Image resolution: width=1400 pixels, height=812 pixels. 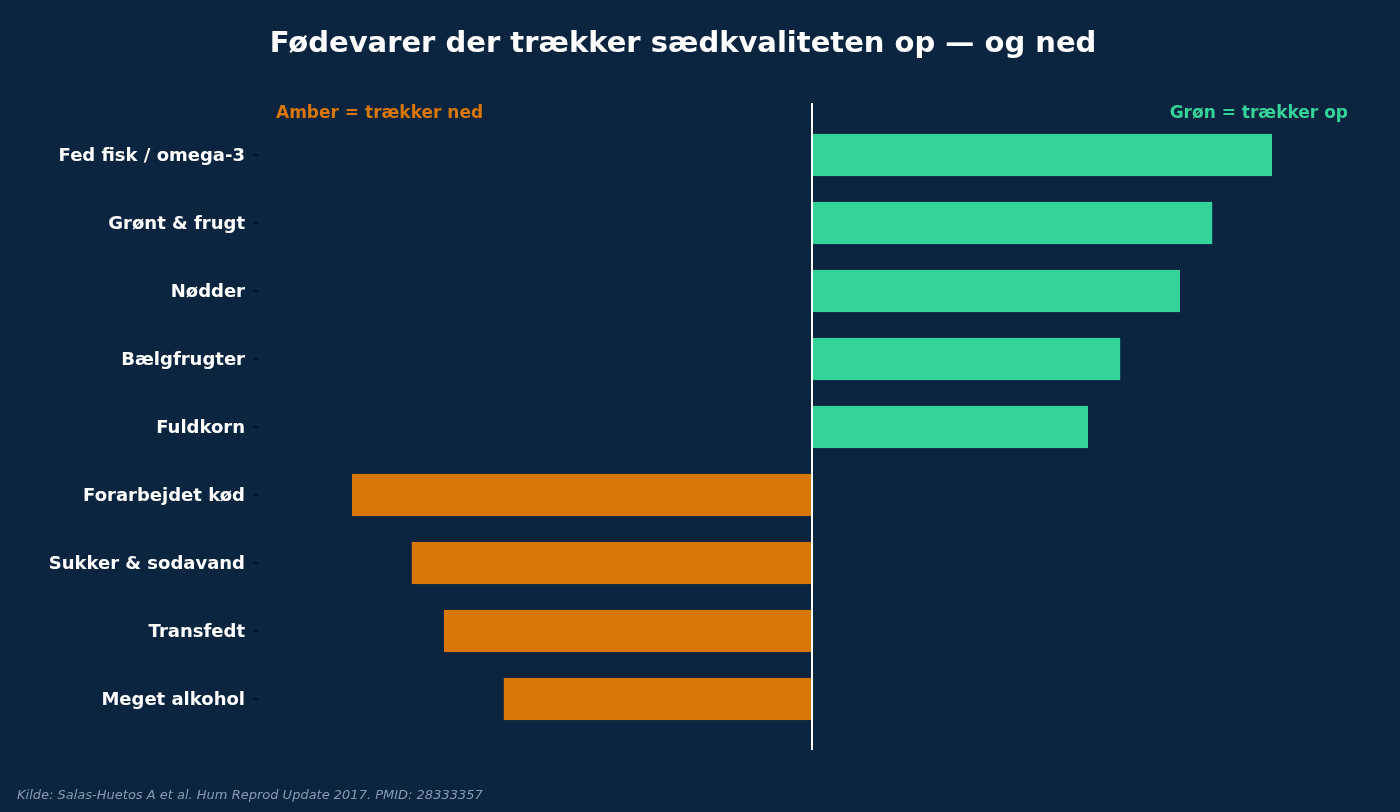 I want to click on chart-title: Fødevarer der trækker sædkvaliteten op — og ned, so click(x=683, y=42).